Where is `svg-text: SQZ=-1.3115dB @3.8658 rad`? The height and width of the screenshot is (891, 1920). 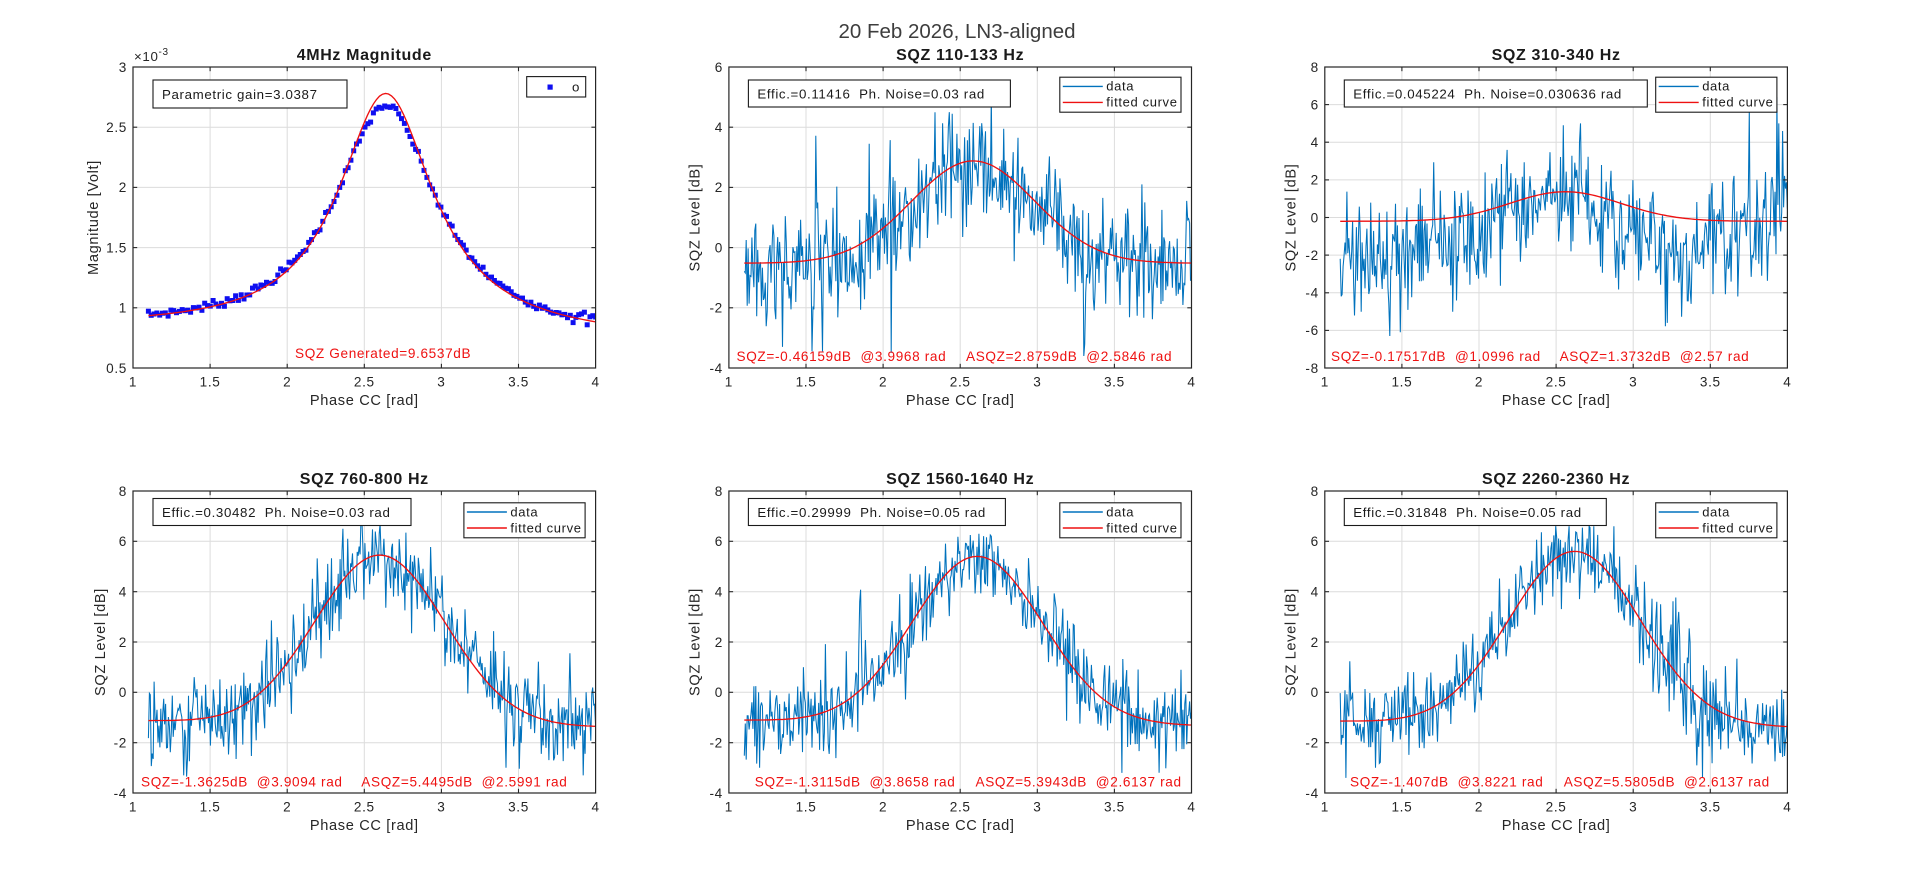 svg-text: SQZ=-1.3115dB @3.8658 rad is located at coordinates (855, 782).